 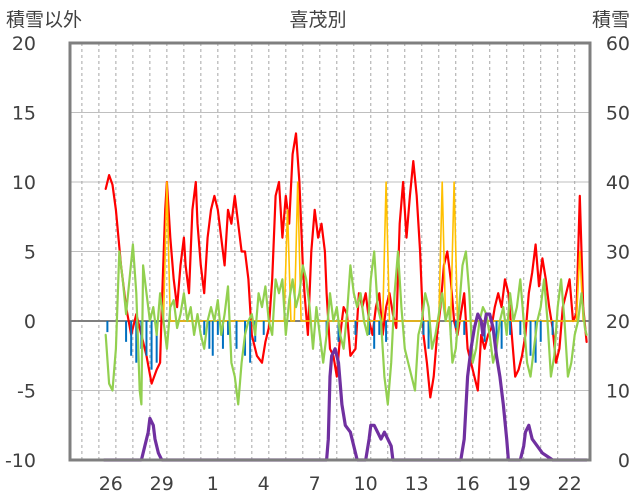 What do you see at coordinates (315, 484) in the screenshot?
I see `x-tick-label: 7` at bounding box center [315, 484].